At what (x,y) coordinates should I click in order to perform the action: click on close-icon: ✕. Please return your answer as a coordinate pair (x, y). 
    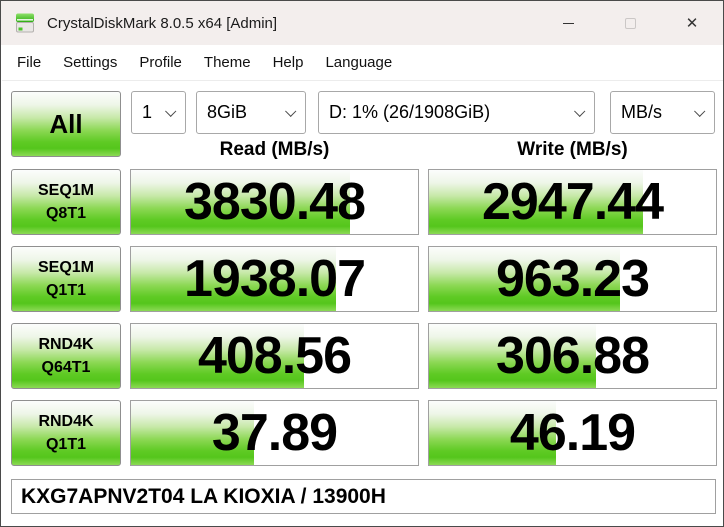
    Looking at the image, I should click on (692, 23).